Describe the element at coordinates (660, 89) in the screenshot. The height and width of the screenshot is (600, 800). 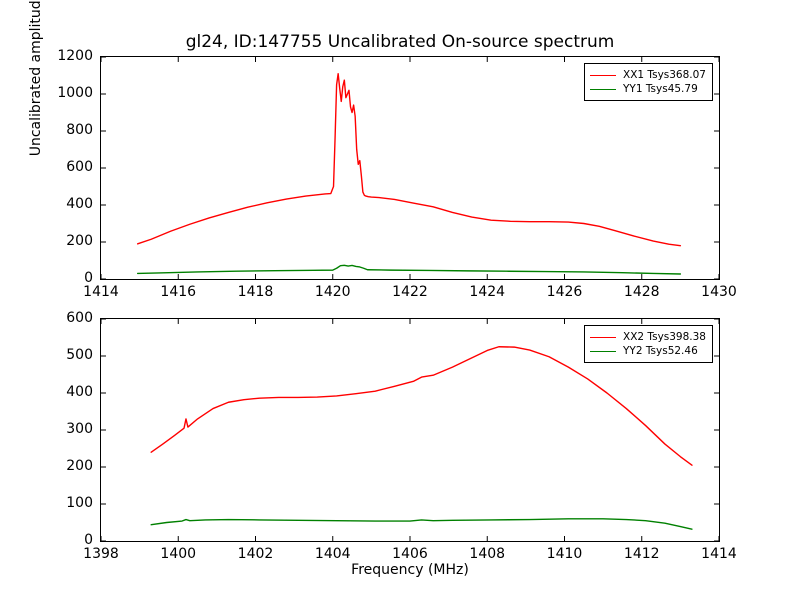
I see `legend-label: YY1 Tsys45.79` at that location.